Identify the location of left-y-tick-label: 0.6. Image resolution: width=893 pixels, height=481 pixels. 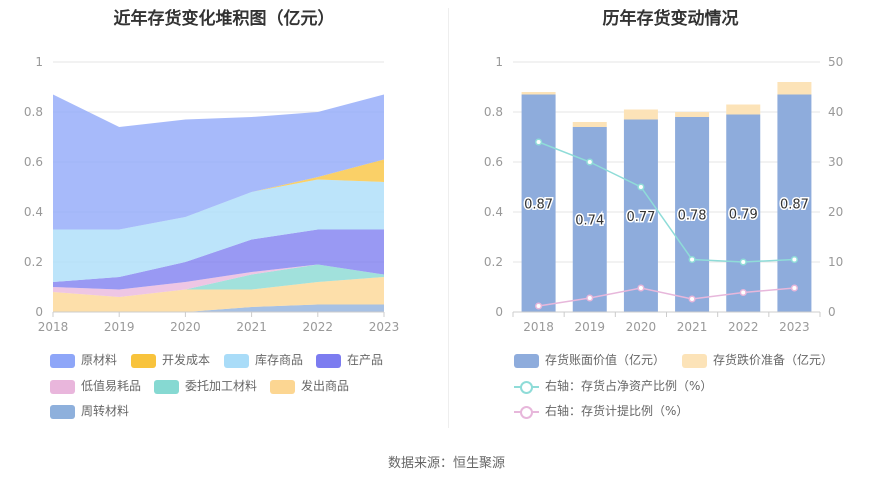
(33, 162).